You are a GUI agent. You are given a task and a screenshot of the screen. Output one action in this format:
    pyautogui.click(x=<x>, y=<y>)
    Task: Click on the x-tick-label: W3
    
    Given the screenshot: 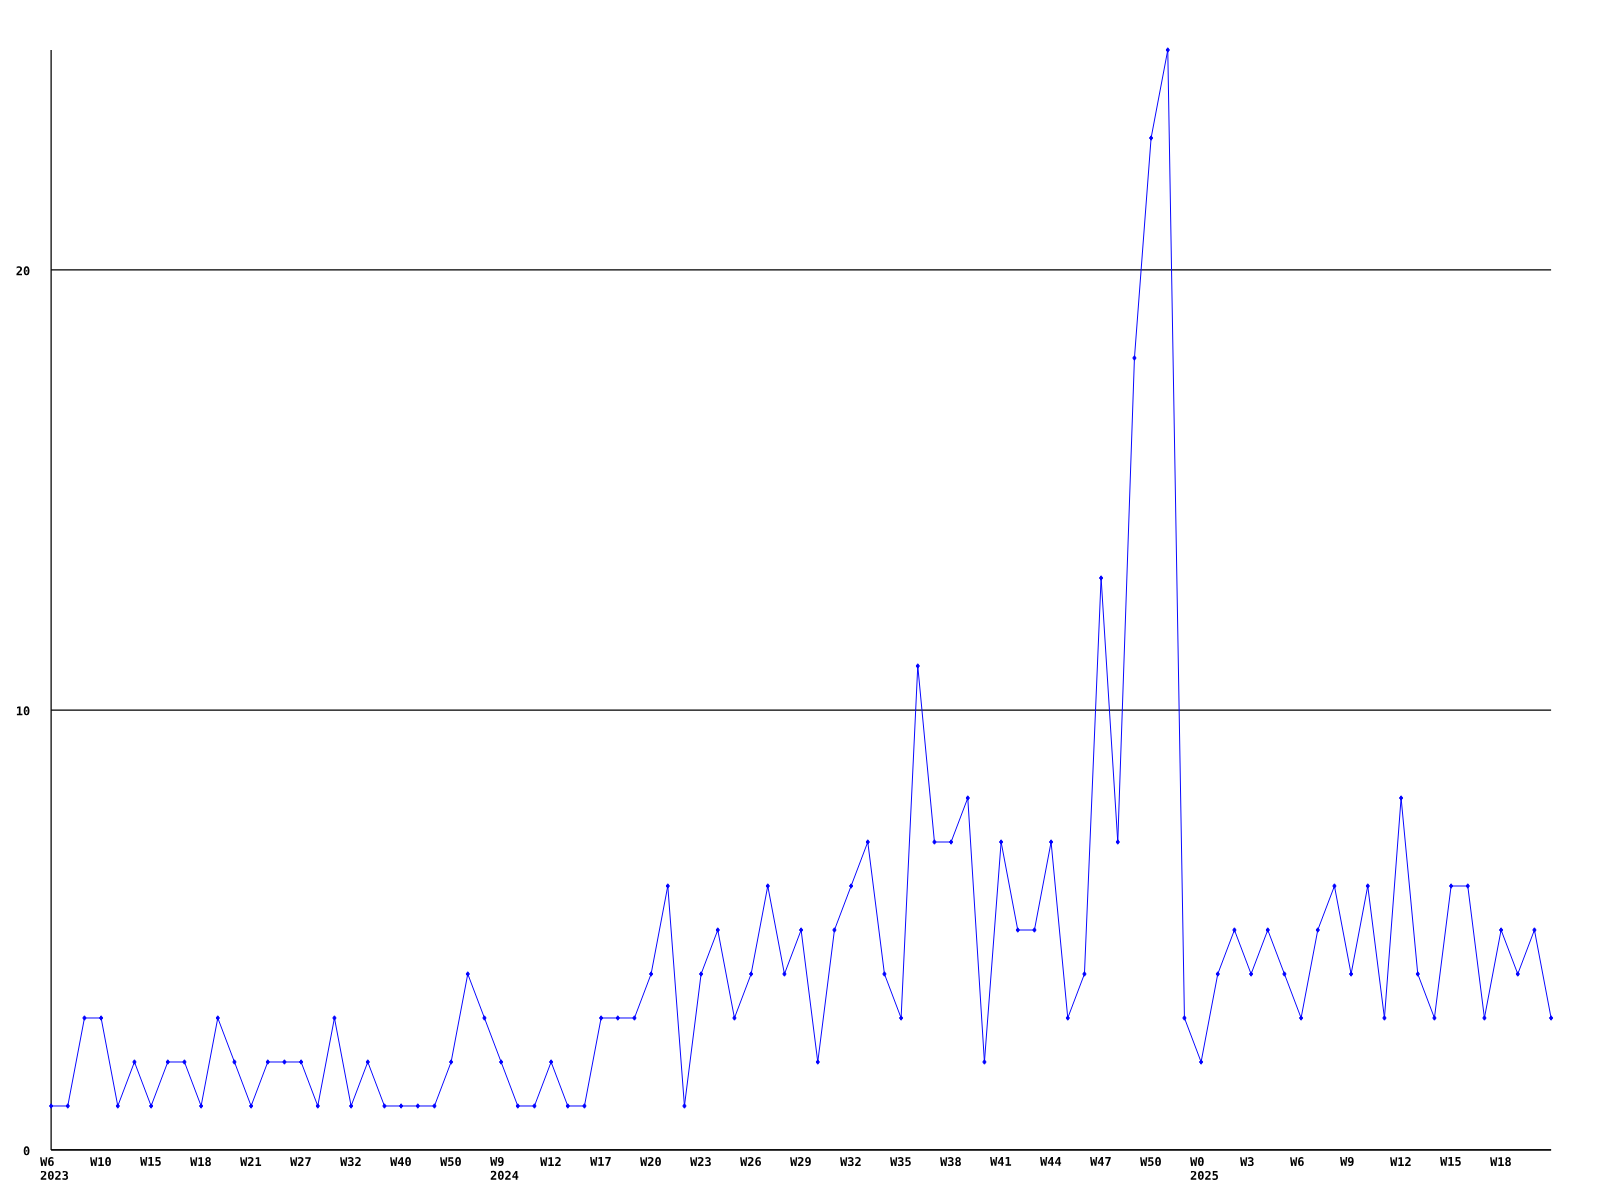 What is the action you would take?
    pyautogui.click(x=1247, y=1162)
    